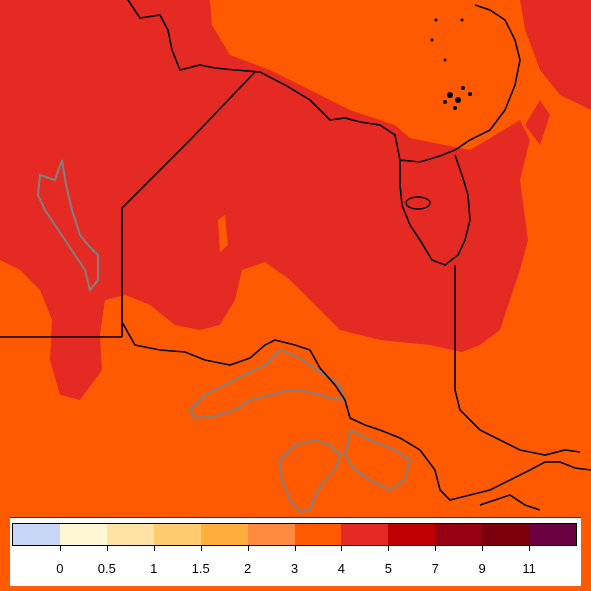  Describe the element at coordinates (555, 55) in the screenshot. I see `red-zone-northeast` at that location.